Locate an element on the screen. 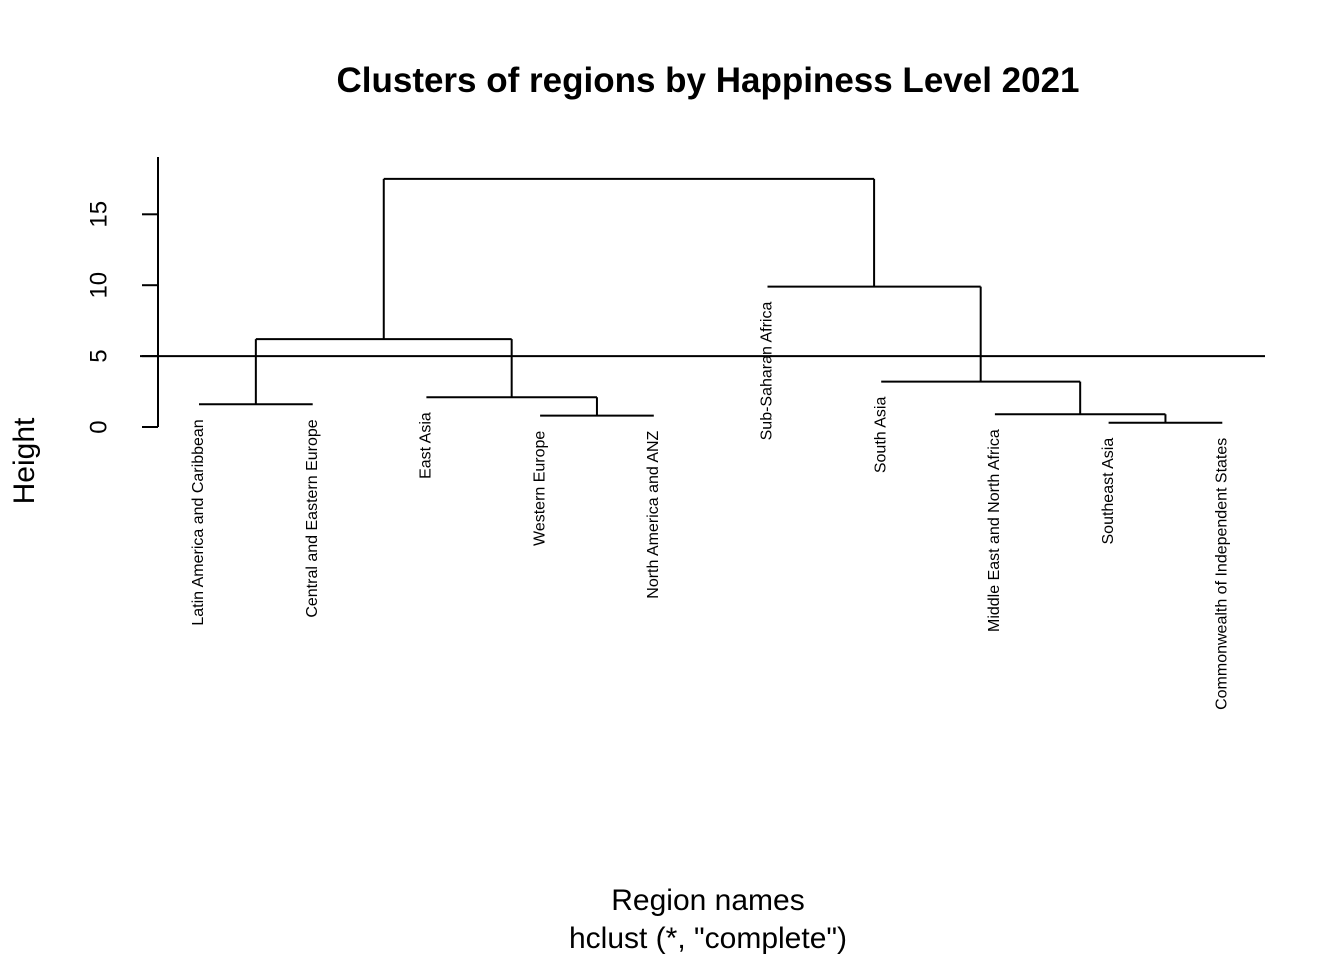  leaf-label: Middle East and North Africa is located at coordinates (994, 530).